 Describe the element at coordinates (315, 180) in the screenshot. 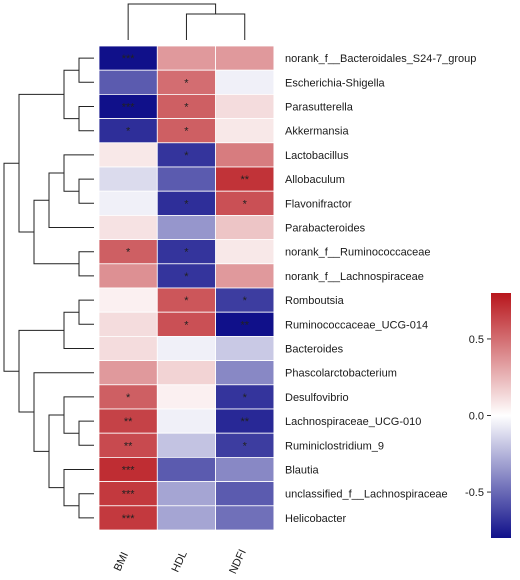

I see `row-label: Allobaculum` at that location.